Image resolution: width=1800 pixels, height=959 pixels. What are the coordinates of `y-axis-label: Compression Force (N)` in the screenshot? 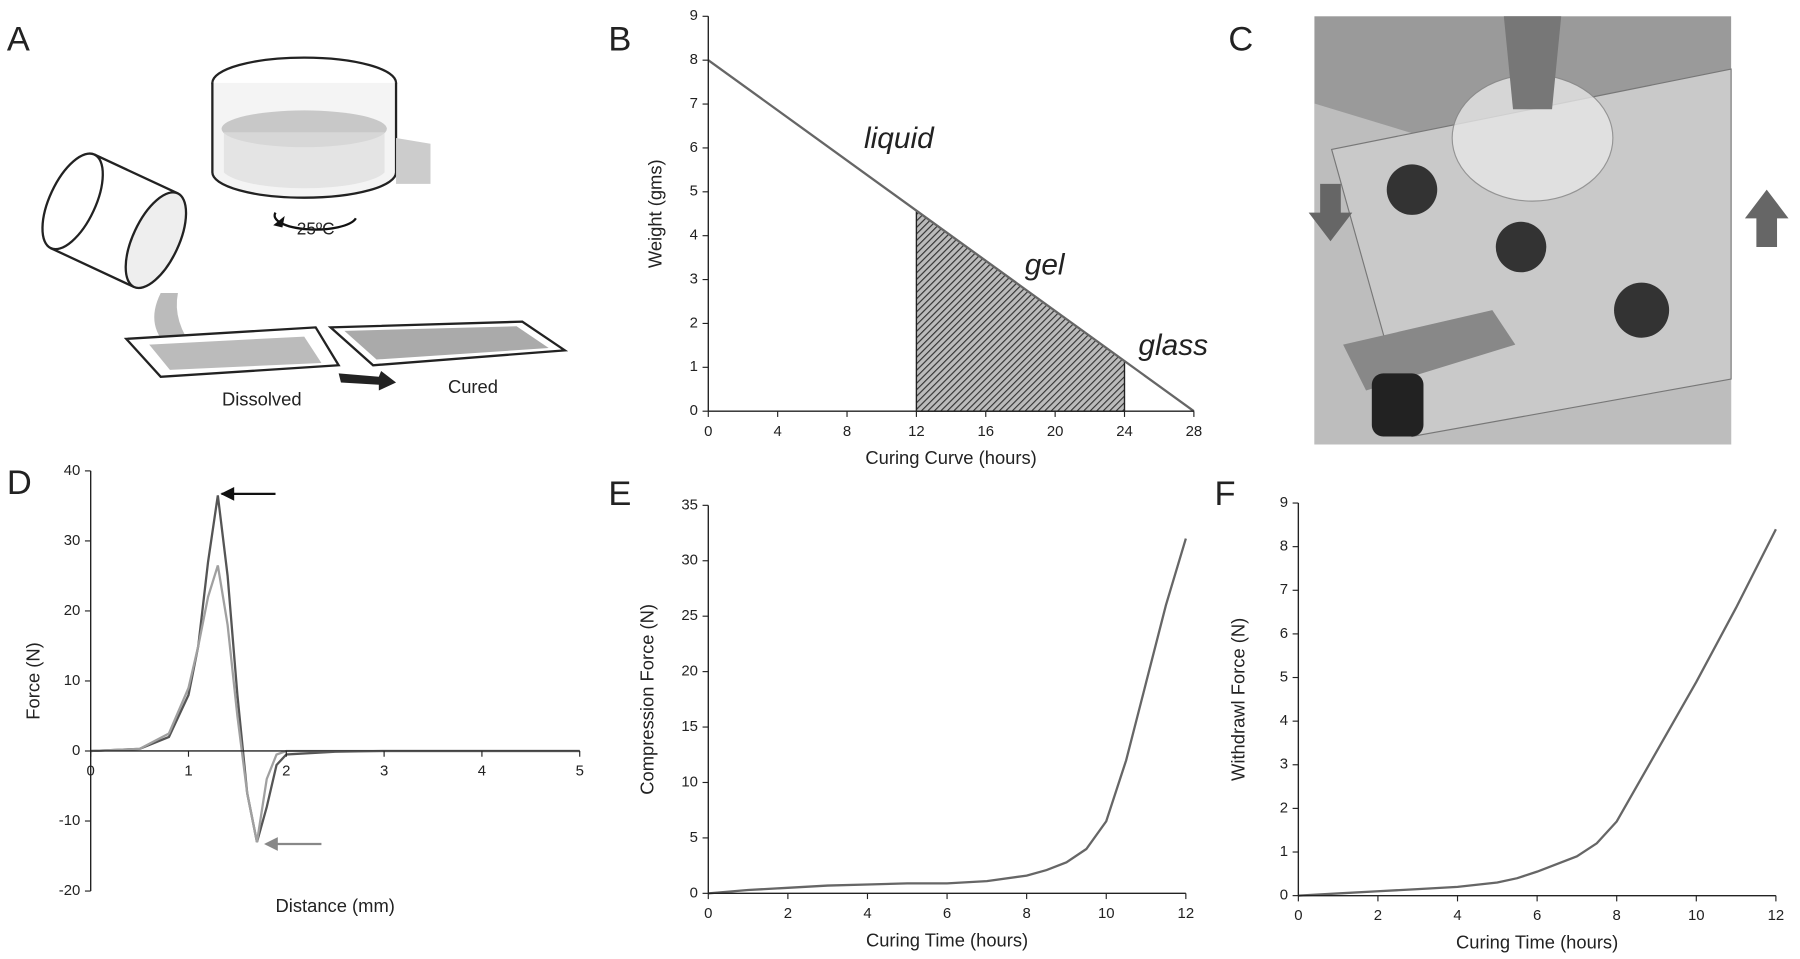 It's located at (646, 699).